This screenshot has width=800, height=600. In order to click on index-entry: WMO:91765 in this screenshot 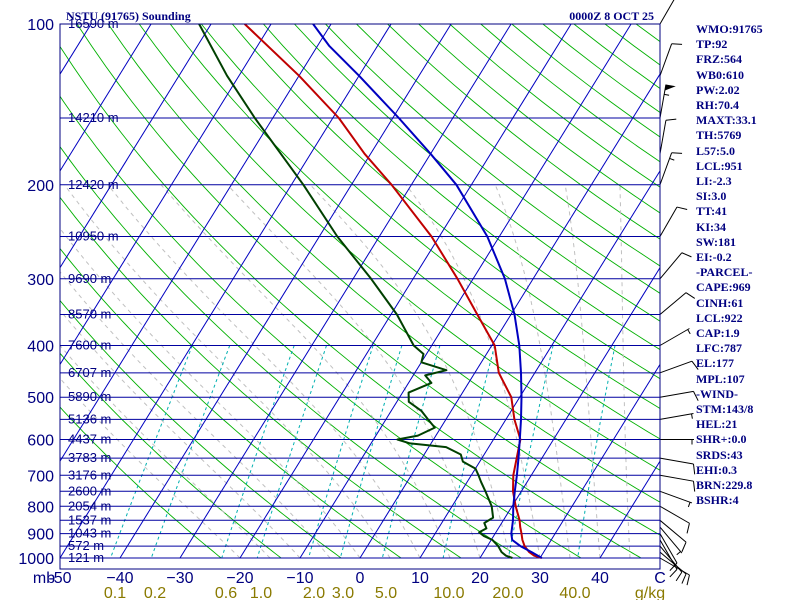, I will do `click(729, 29)`.